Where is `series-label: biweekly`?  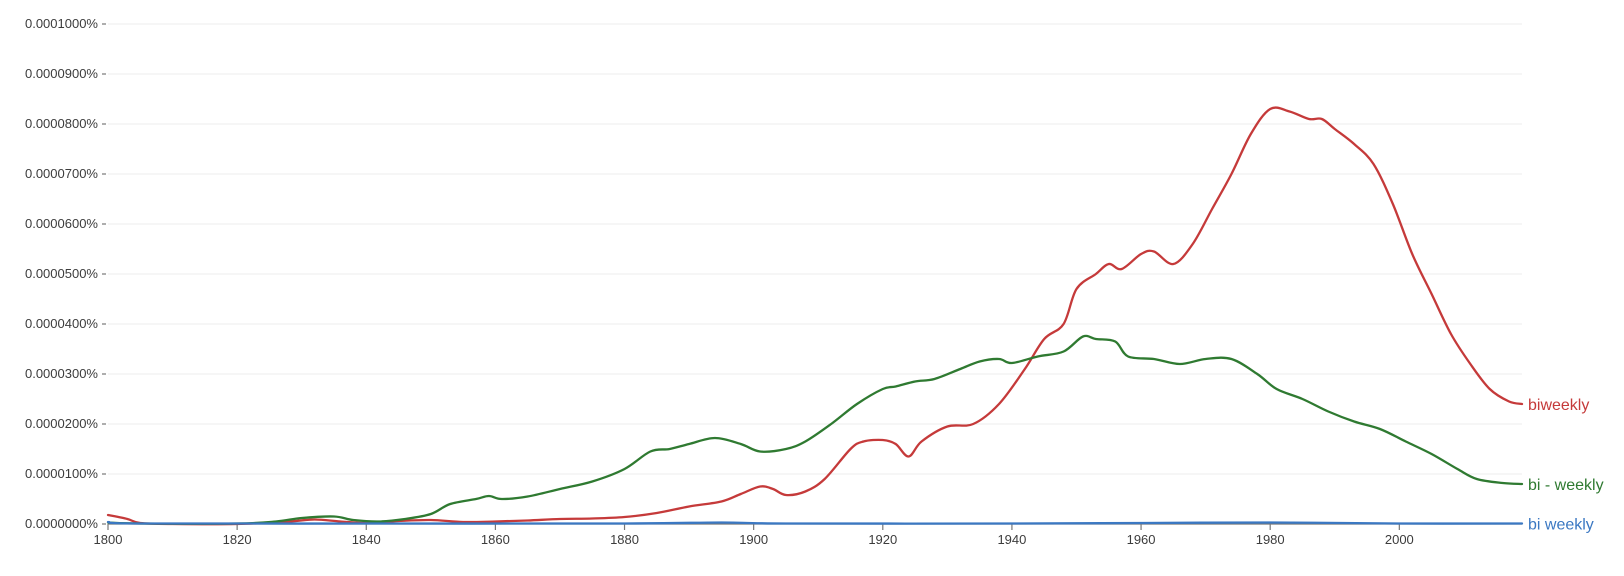
series-label: biweekly is located at coordinates (1558, 405).